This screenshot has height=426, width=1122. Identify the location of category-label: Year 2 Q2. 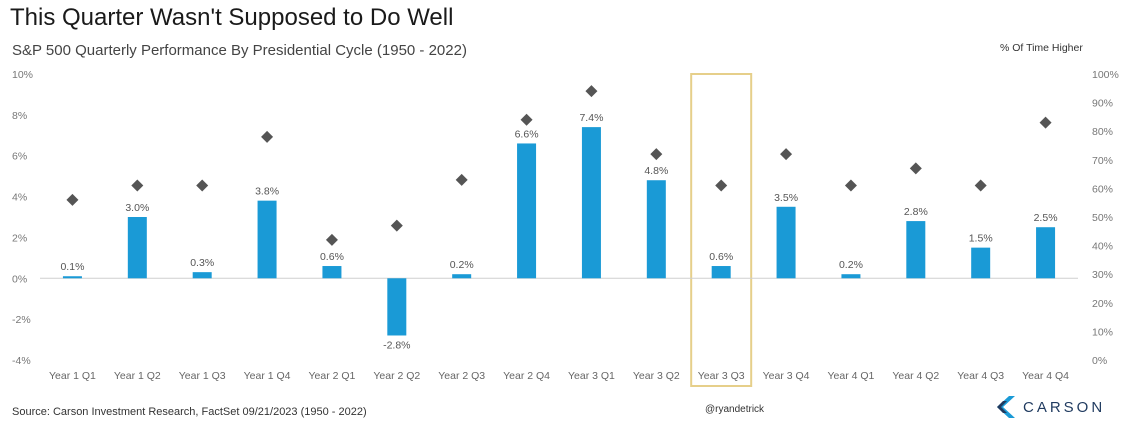
(396, 376).